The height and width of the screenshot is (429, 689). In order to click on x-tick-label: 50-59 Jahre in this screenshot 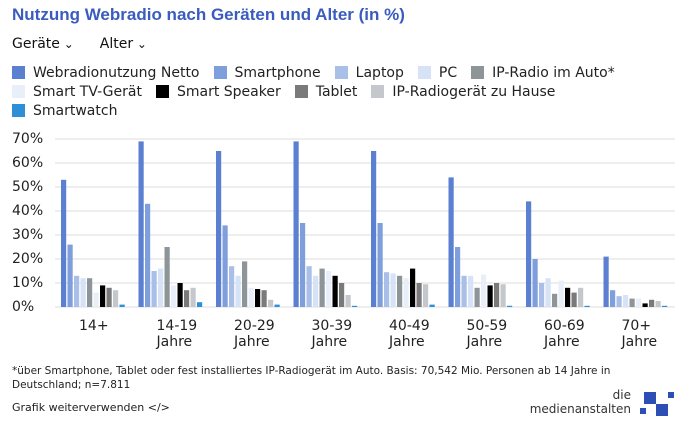, I will do `click(487, 334)`.